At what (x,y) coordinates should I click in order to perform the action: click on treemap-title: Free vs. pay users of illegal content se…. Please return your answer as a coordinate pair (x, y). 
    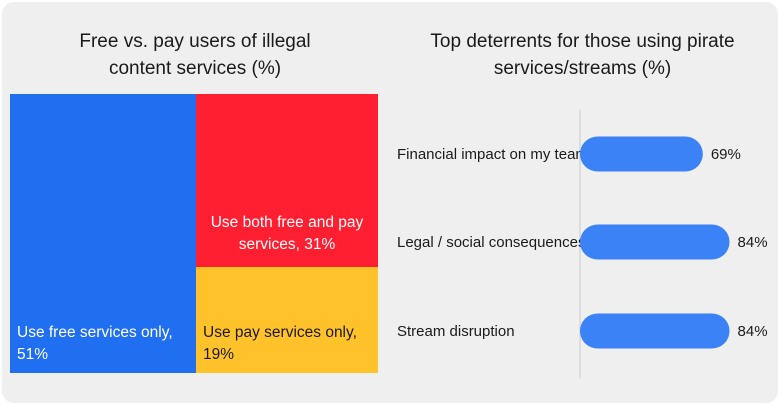
    Looking at the image, I should click on (195, 55).